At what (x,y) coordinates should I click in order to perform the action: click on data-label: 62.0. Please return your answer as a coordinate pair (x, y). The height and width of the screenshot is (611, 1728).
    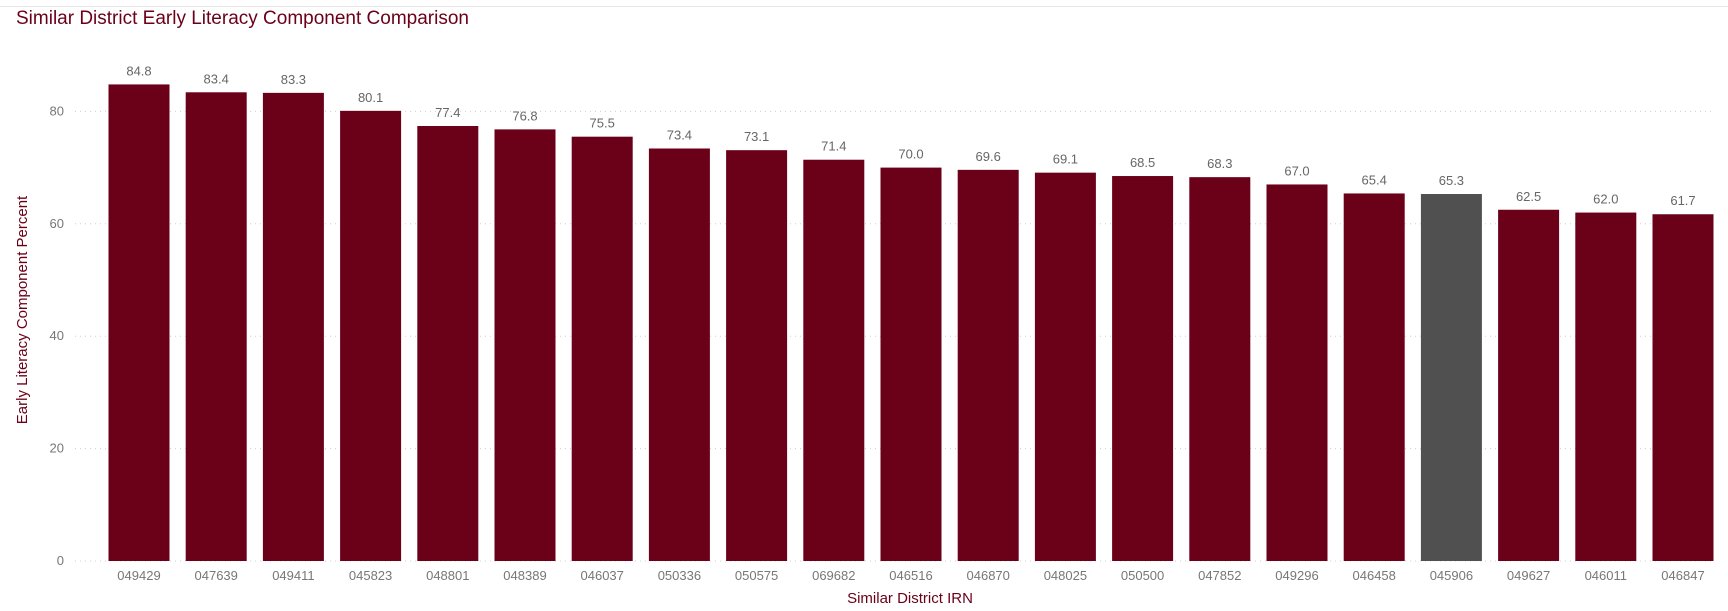
    Looking at the image, I should click on (1605, 199).